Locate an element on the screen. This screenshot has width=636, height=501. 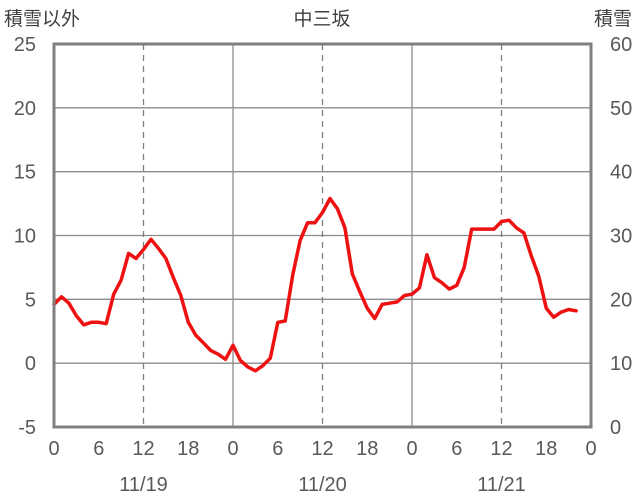
y-right-tick-label: 30 is located at coordinates (621, 237).